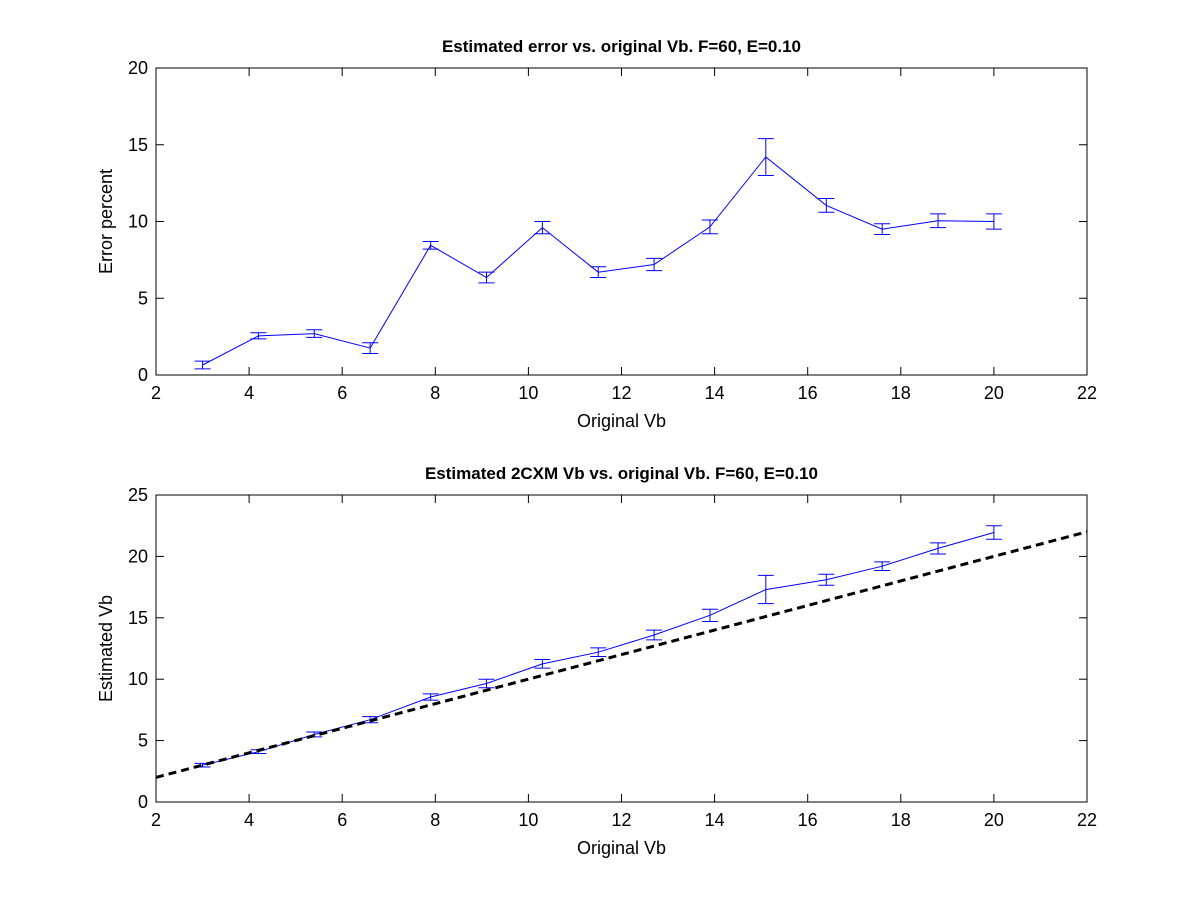  What do you see at coordinates (106, 648) in the screenshot?
I see `y-axis-label: Estimated Vb` at bounding box center [106, 648].